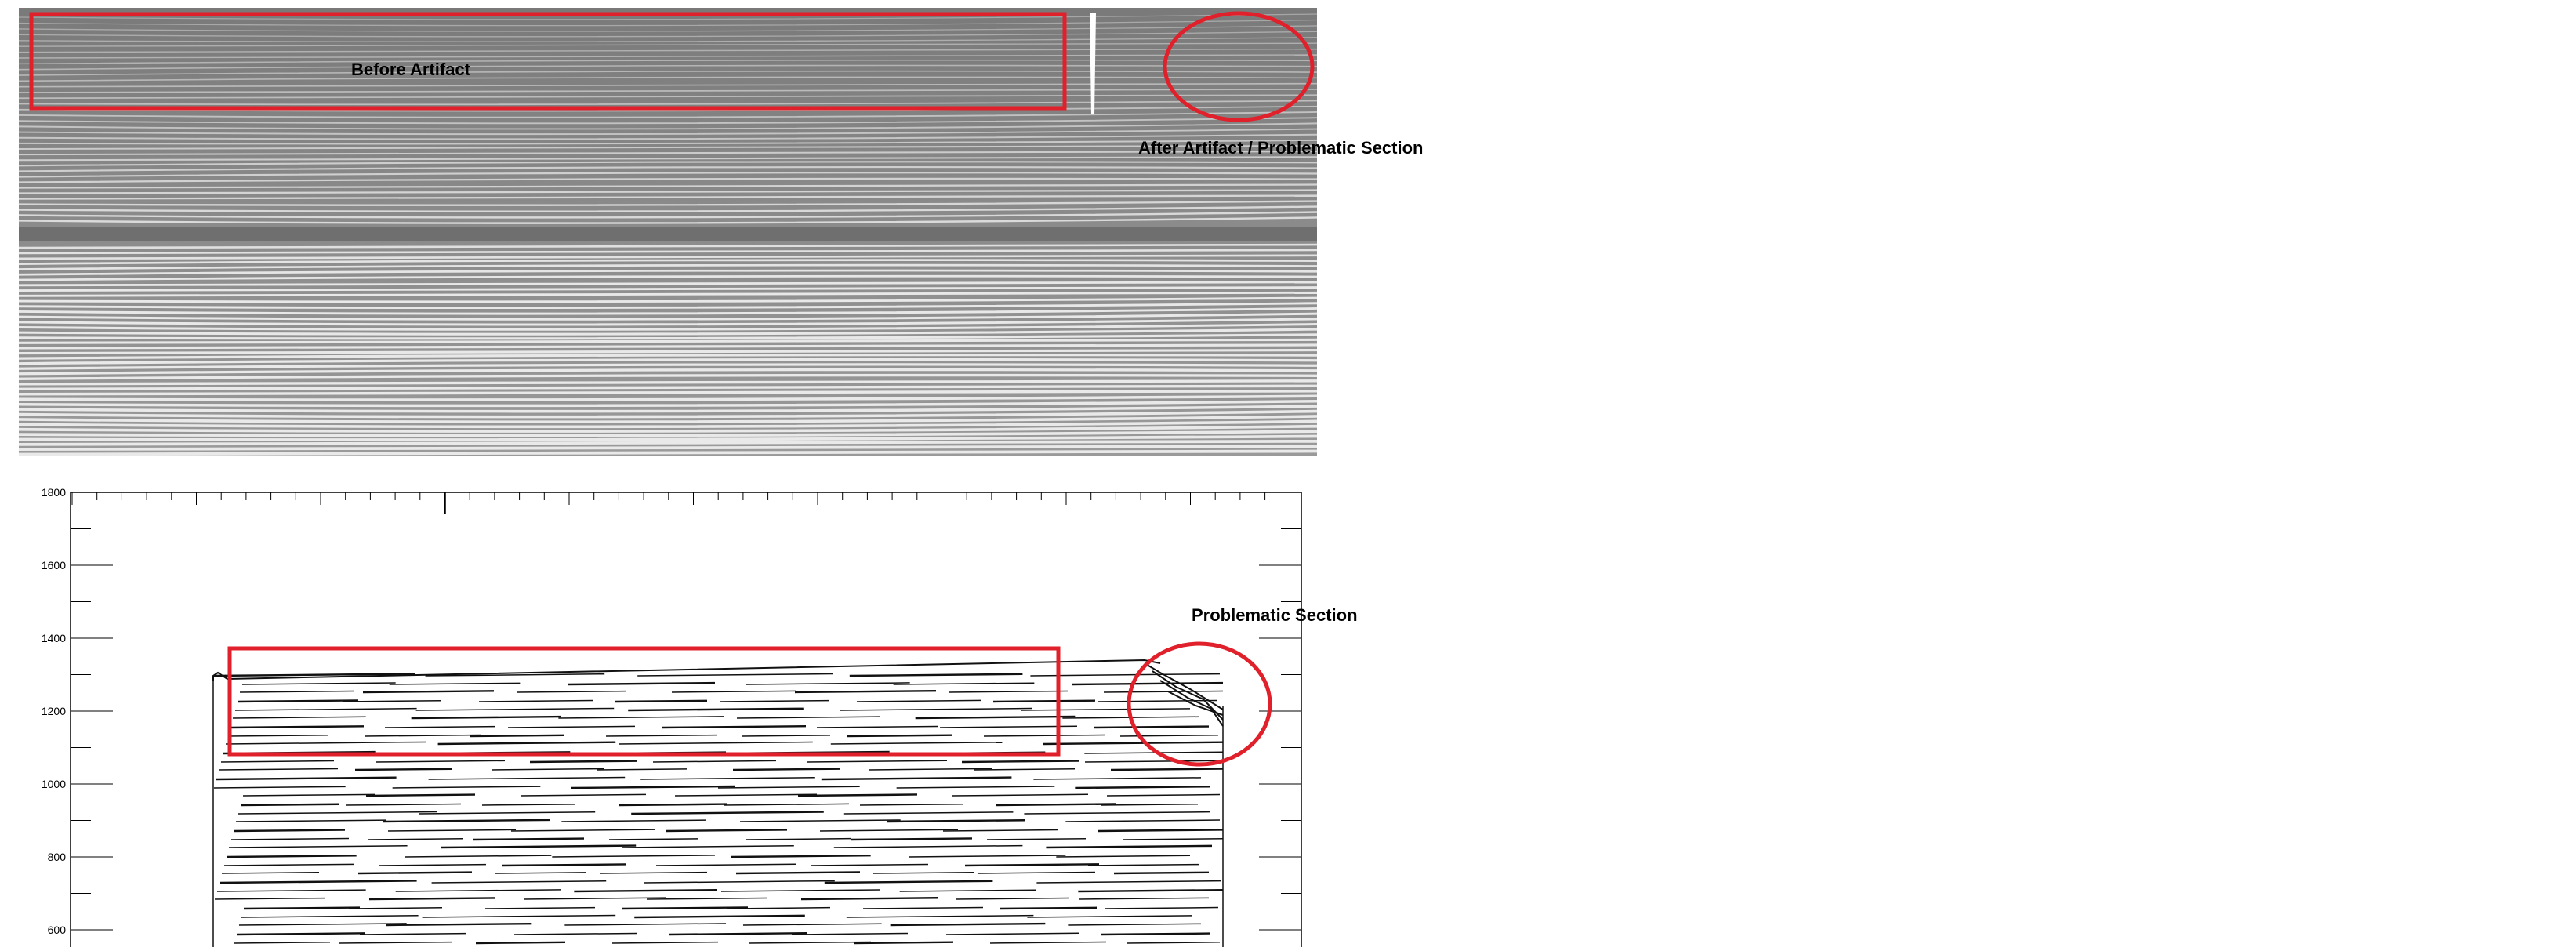 Image resolution: width=2576 pixels, height=951 pixels. Describe the element at coordinates (54, 565) in the screenshot. I see `y-tick-label: 1600` at that location.